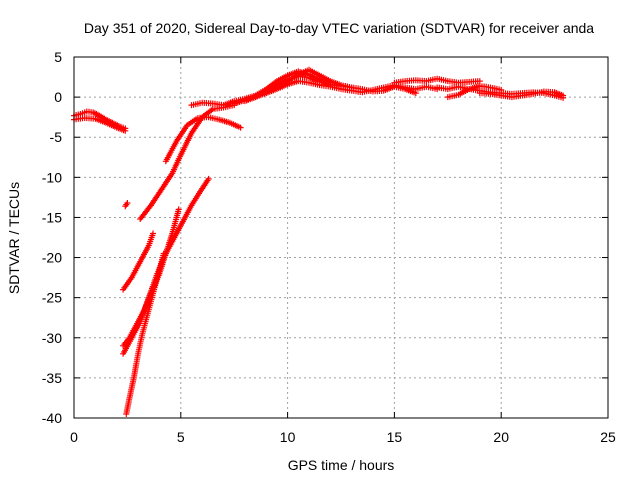  Describe the element at coordinates (74, 437) in the screenshot. I see `x-tick-label: 0` at that location.